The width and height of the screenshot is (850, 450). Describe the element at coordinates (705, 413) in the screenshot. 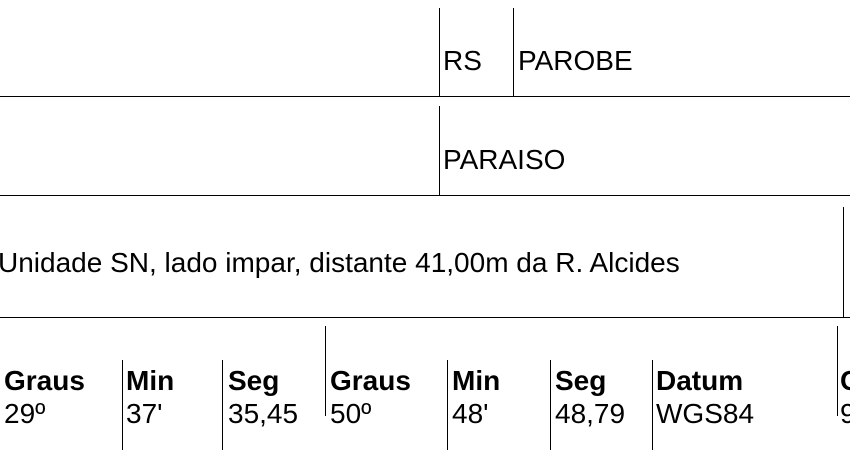

I see `cell-value: WGS84` at that location.